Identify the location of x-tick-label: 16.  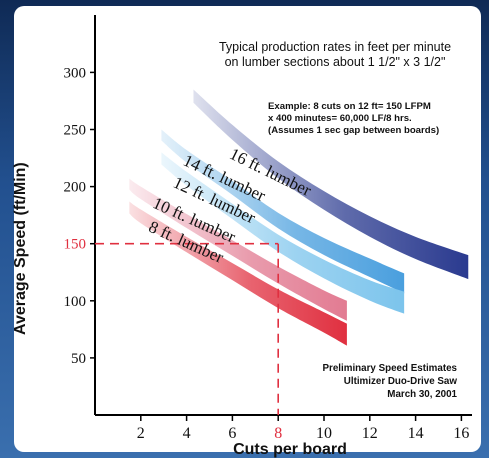
(461, 433).